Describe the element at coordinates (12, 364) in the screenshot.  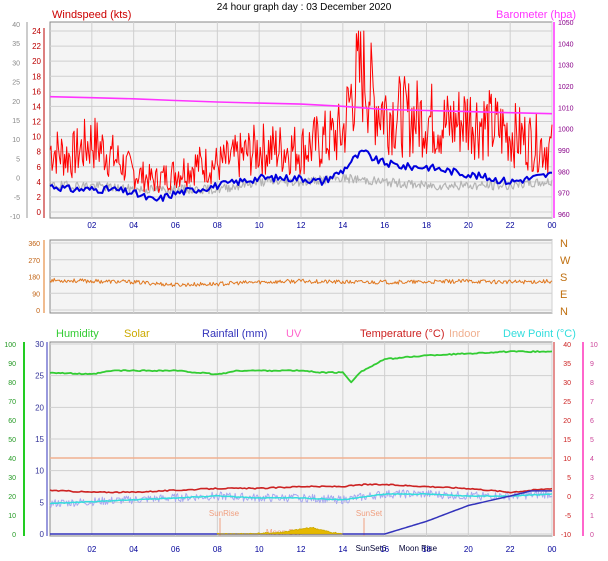
I see `humidity-axis-tick: 90` at that location.